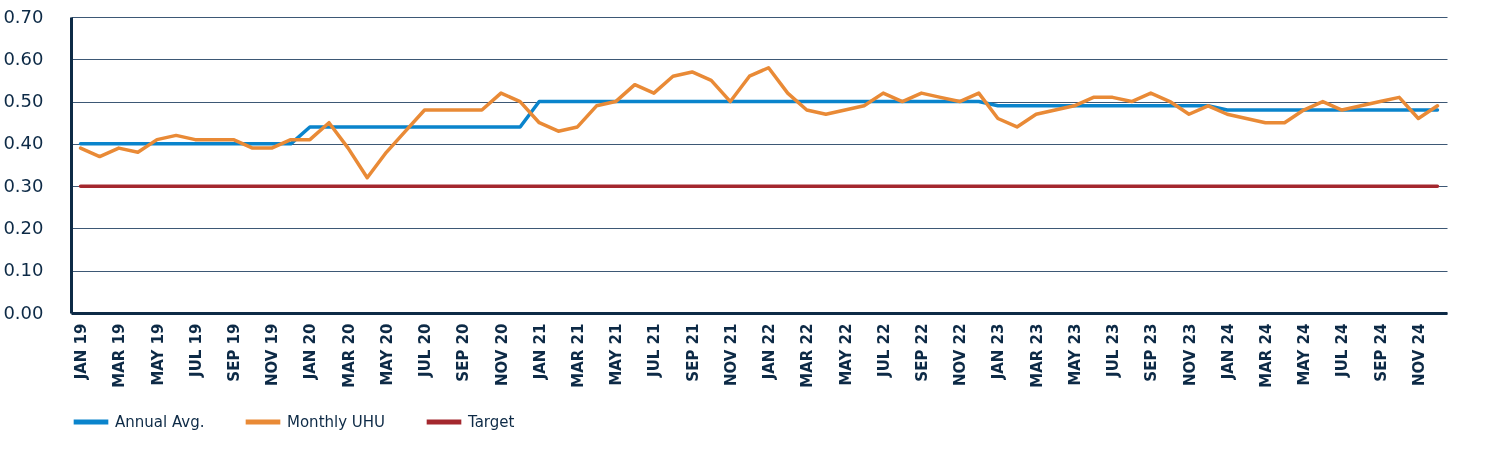 This screenshot has height=453, width=1488. Describe the element at coordinates (336, 422) in the screenshot. I see `legend-label: Monthly UHU` at that location.